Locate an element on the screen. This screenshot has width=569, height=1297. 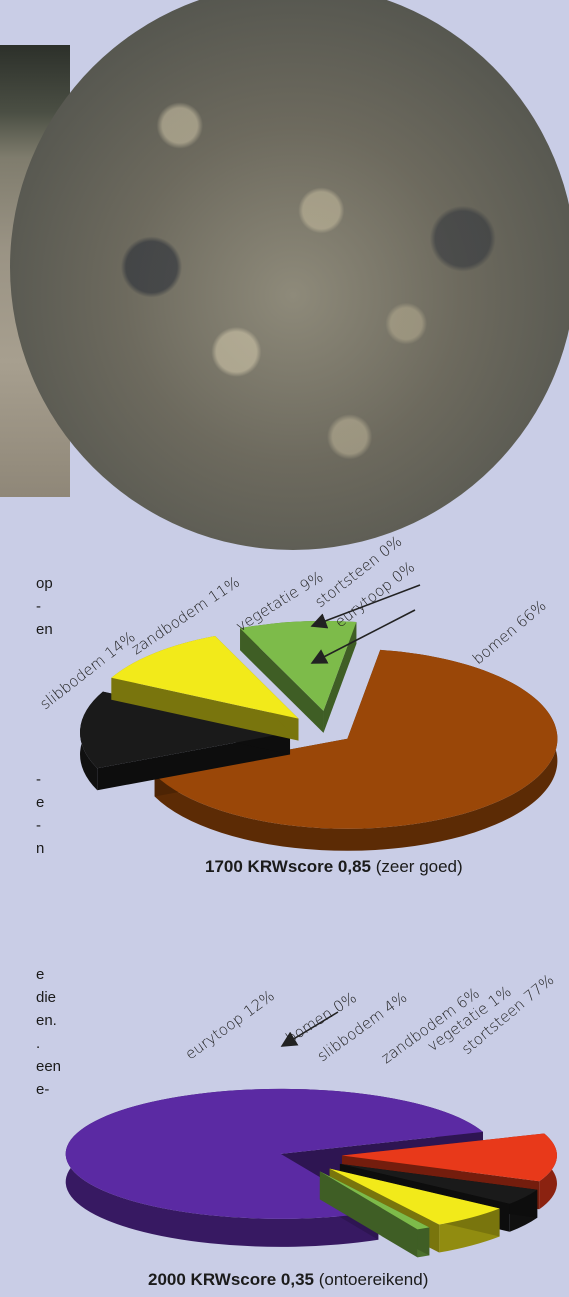
caption-rest: (ontoereikend) is located at coordinates (371, 1279).